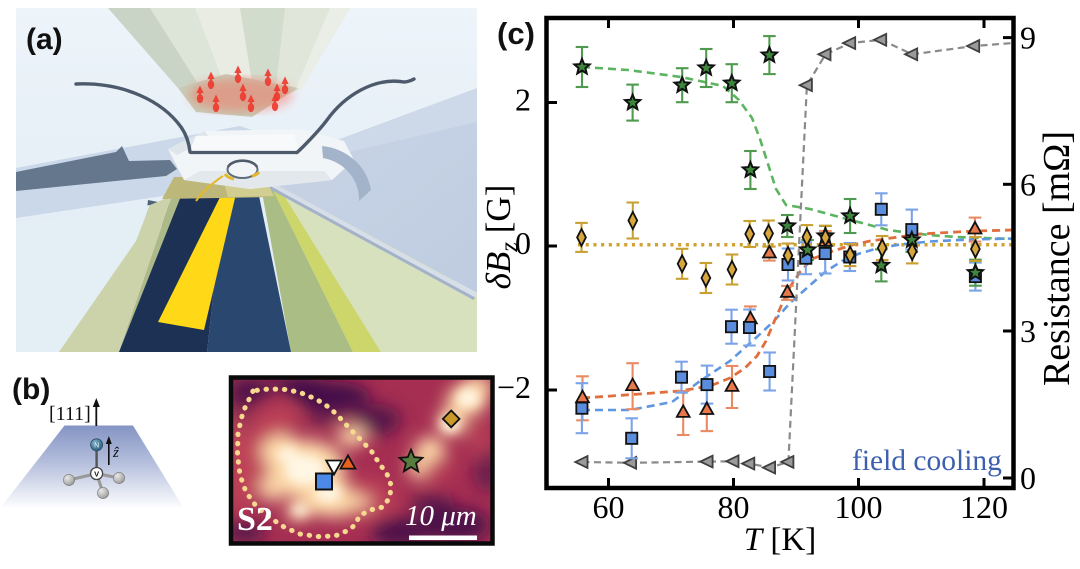 Image resolution: width=1080 pixels, height=569 pixels. Describe the element at coordinates (115, 453) in the screenshot. I see `svg-text: ẑ` at that location.